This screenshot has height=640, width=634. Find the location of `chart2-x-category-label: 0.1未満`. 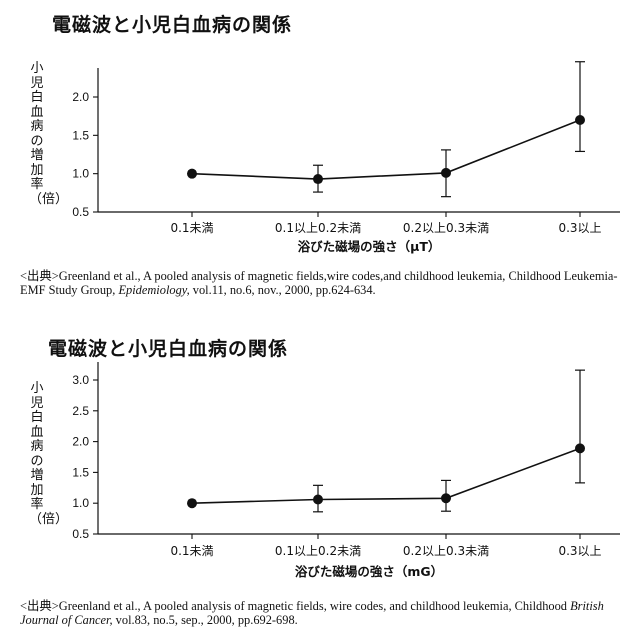

chart2-x-category-label: 0.1未満 is located at coordinates (191, 551).